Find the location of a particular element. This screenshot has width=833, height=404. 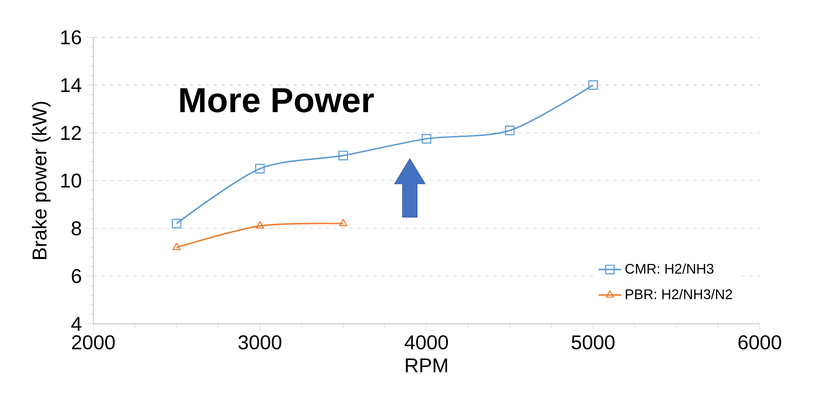

y-tick-label: 6 is located at coordinates (77, 276).